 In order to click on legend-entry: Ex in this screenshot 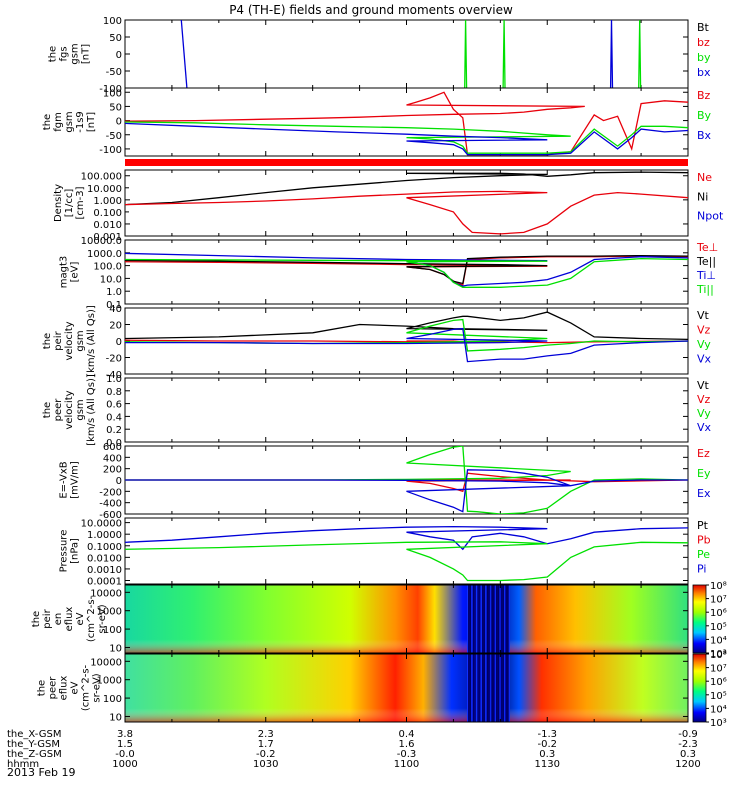, I will do `click(704, 493)`.